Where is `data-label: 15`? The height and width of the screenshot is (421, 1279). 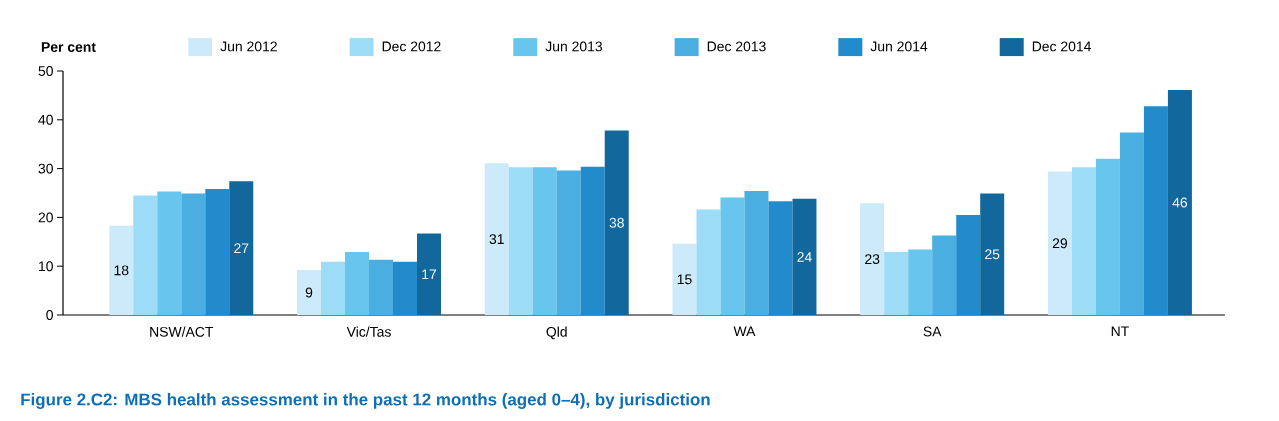
data-label: 15 is located at coordinates (684, 279).